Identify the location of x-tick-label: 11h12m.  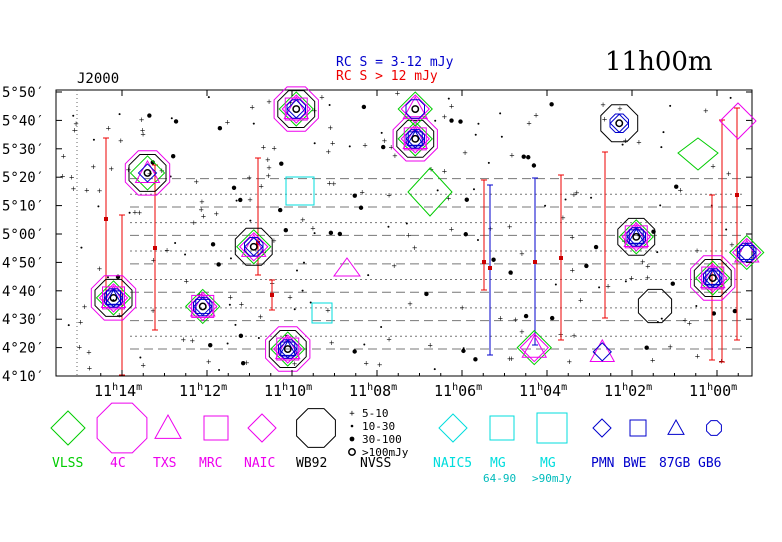
(203, 391).